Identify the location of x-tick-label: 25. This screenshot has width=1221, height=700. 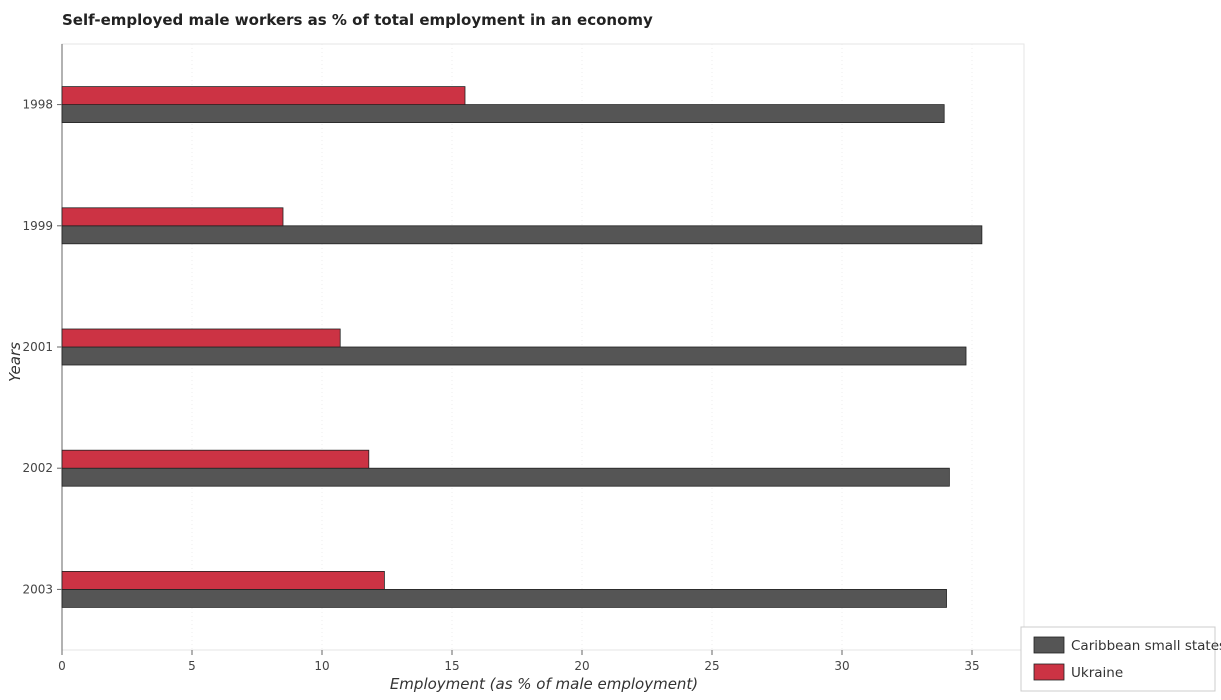
(711, 666).